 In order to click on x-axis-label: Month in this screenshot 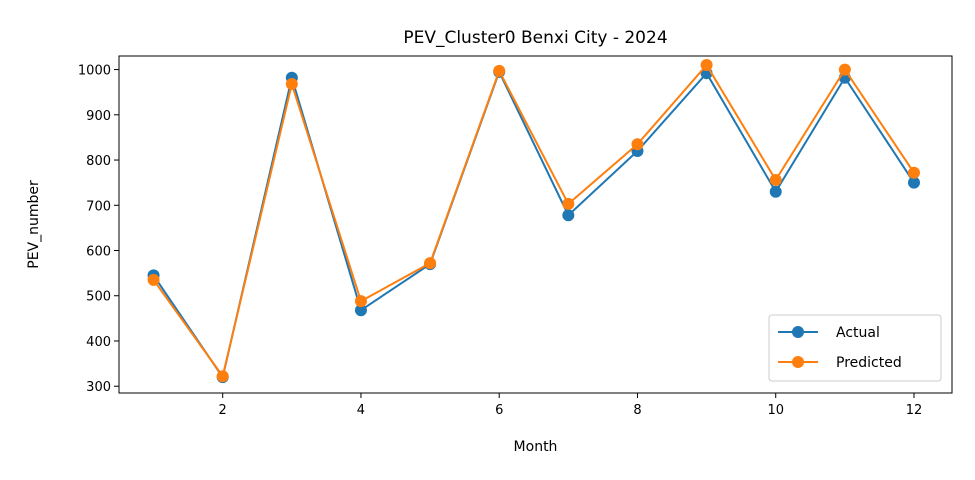, I will do `click(536, 447)`.